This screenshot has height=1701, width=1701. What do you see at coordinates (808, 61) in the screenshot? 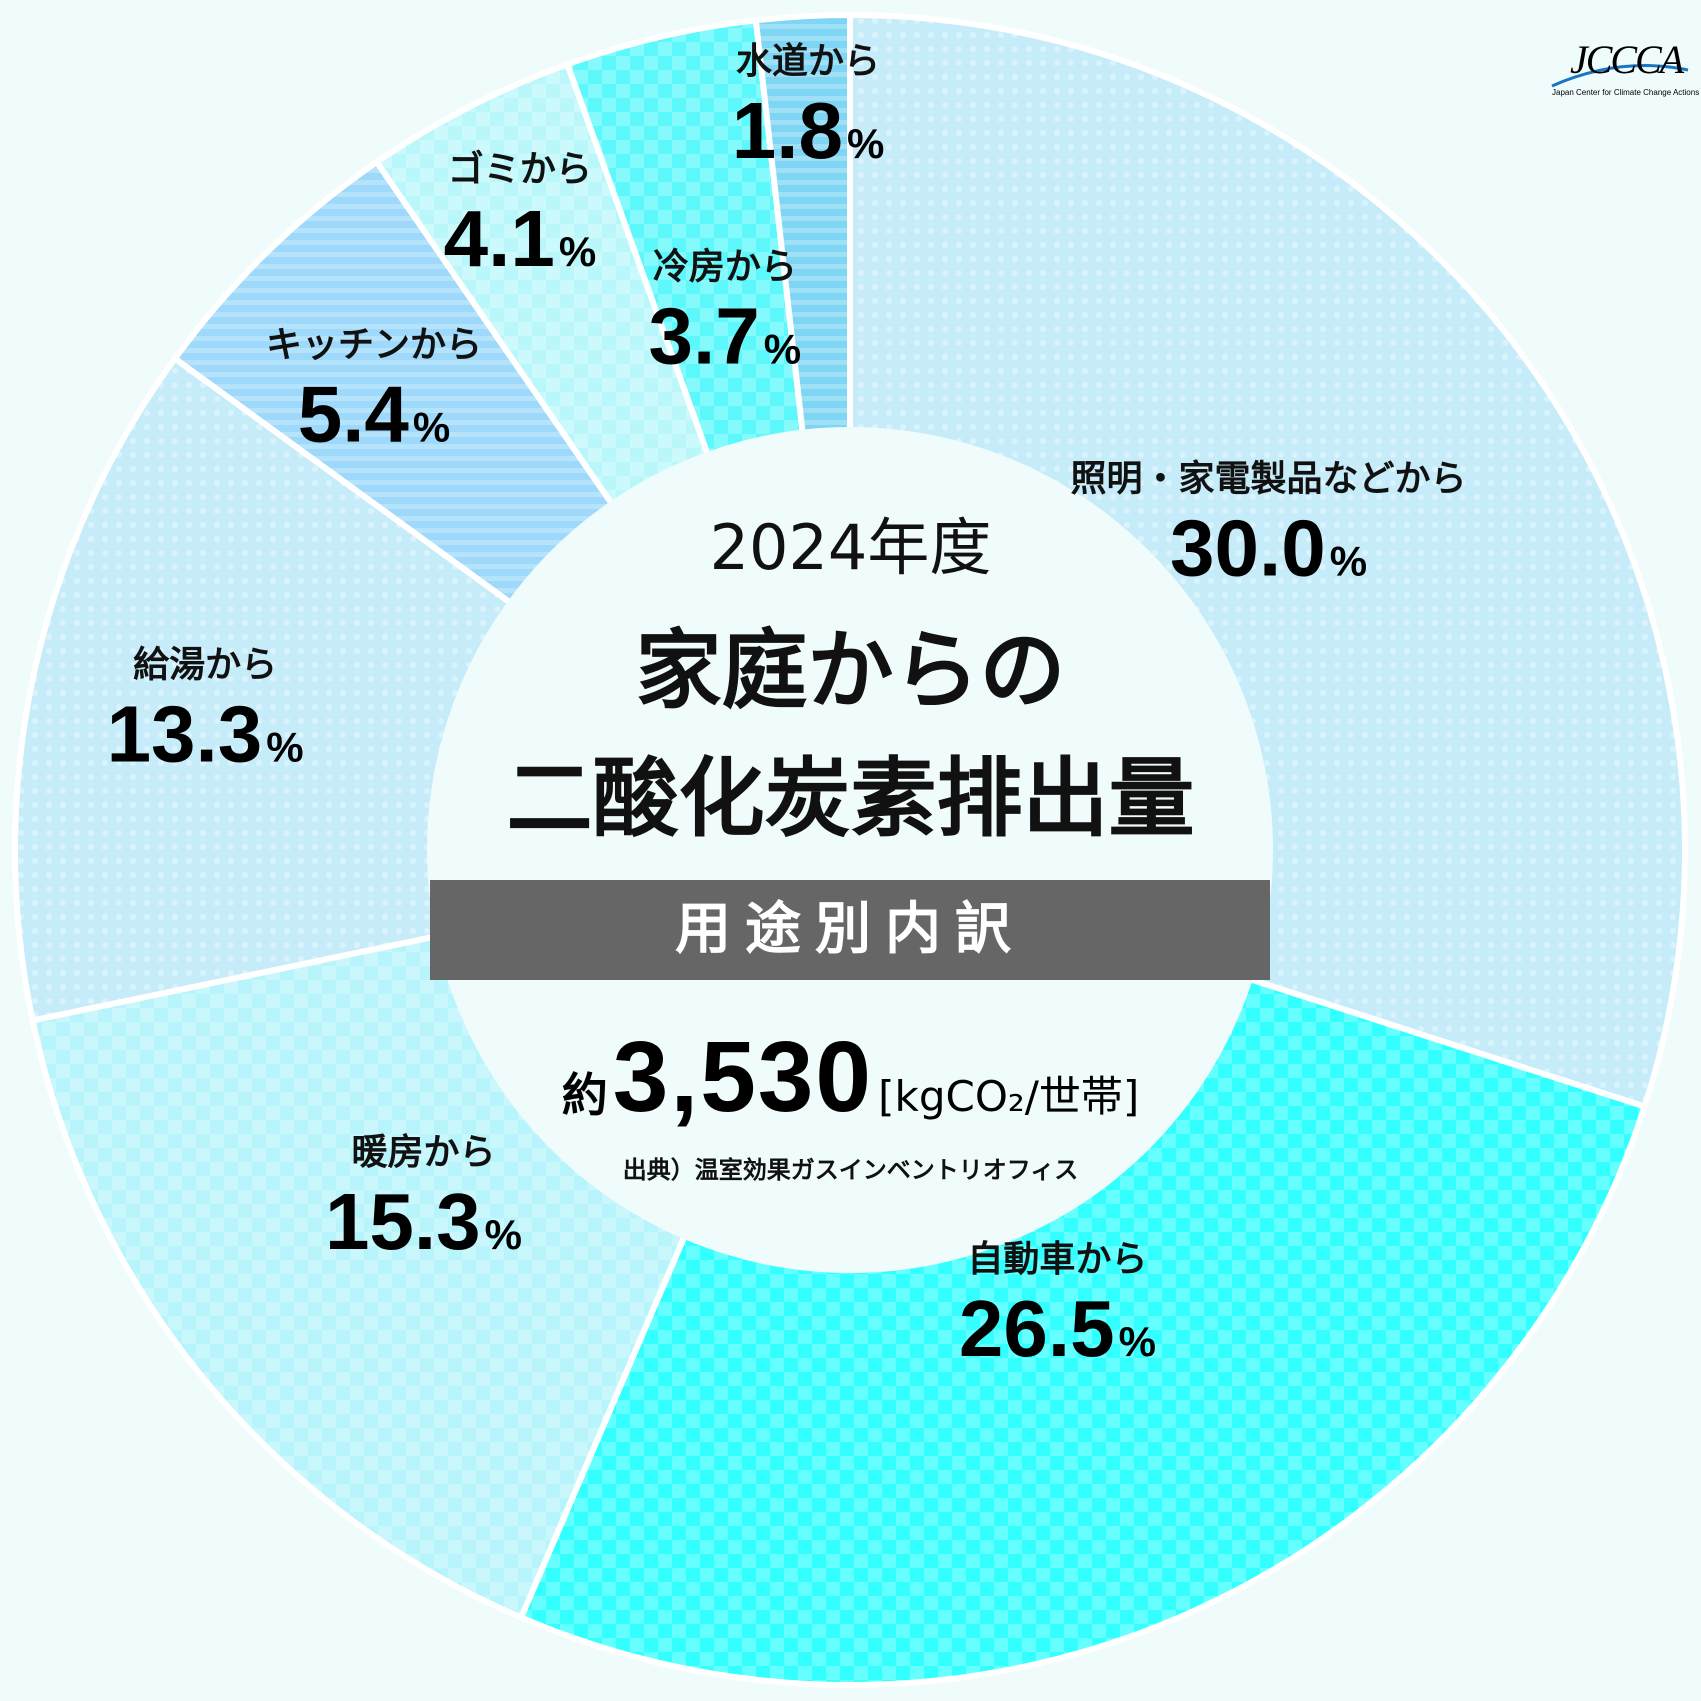
I see `slice-category-label: 水道から` at bounding box center [808, 61].